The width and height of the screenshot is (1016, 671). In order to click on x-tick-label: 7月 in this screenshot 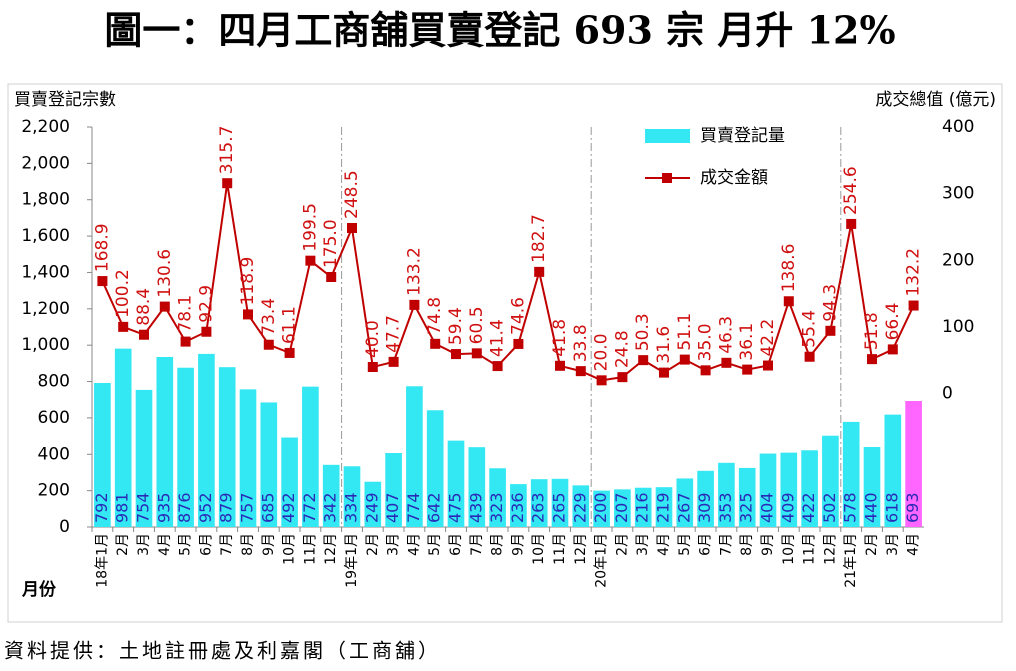, I will do `click(477, 544)`.